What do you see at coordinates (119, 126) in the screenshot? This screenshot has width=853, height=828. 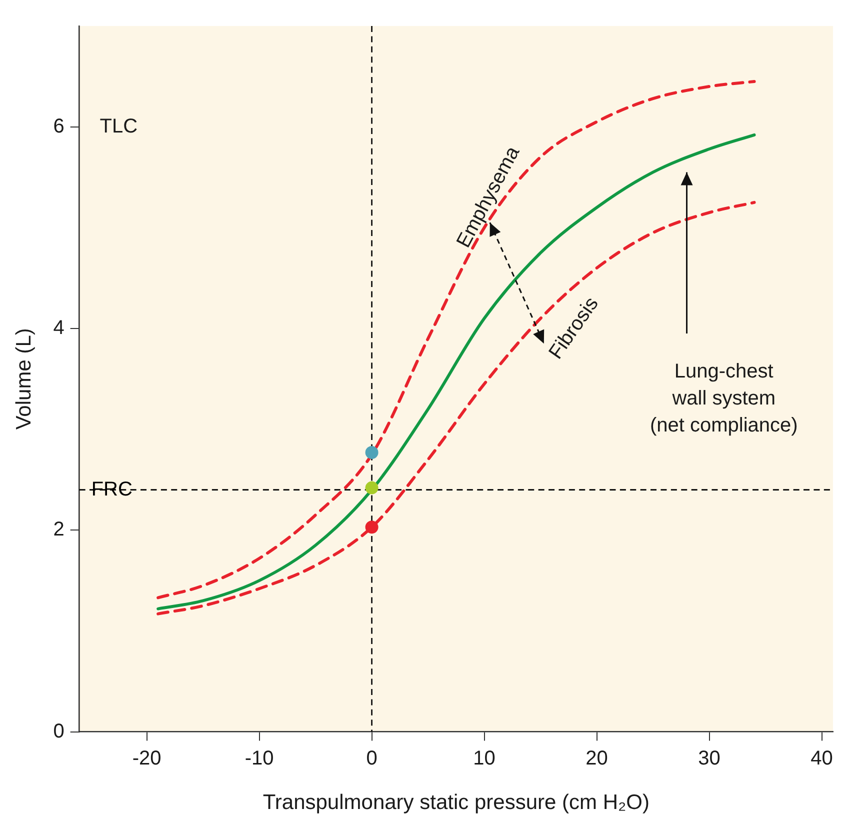 I see `annotation: TLC` at bounding box center [119, 126].